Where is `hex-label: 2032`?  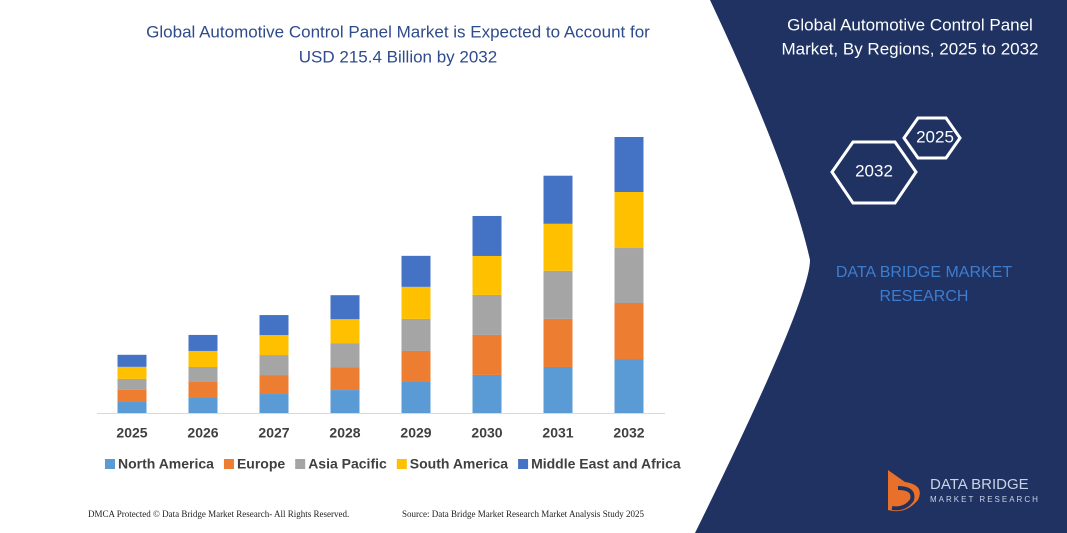 hex-label: 2032 is located at coordinates (874, 170).